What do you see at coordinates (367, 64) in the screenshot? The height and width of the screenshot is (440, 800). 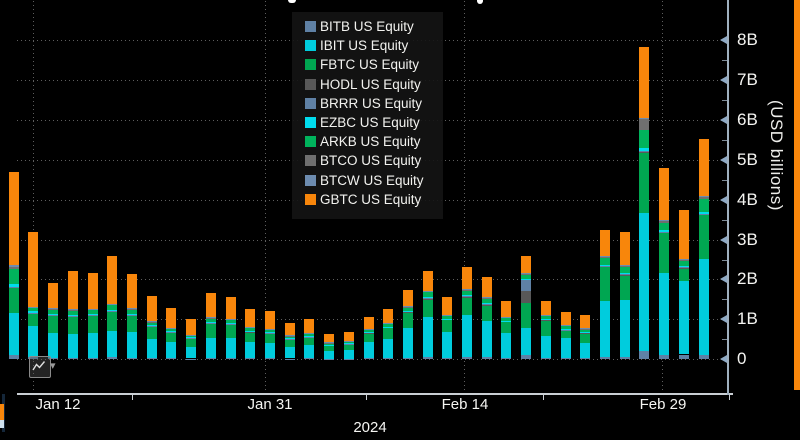 I see `legend-item-fbtc: FBTC US Equity` at bounding box center [367, 64].